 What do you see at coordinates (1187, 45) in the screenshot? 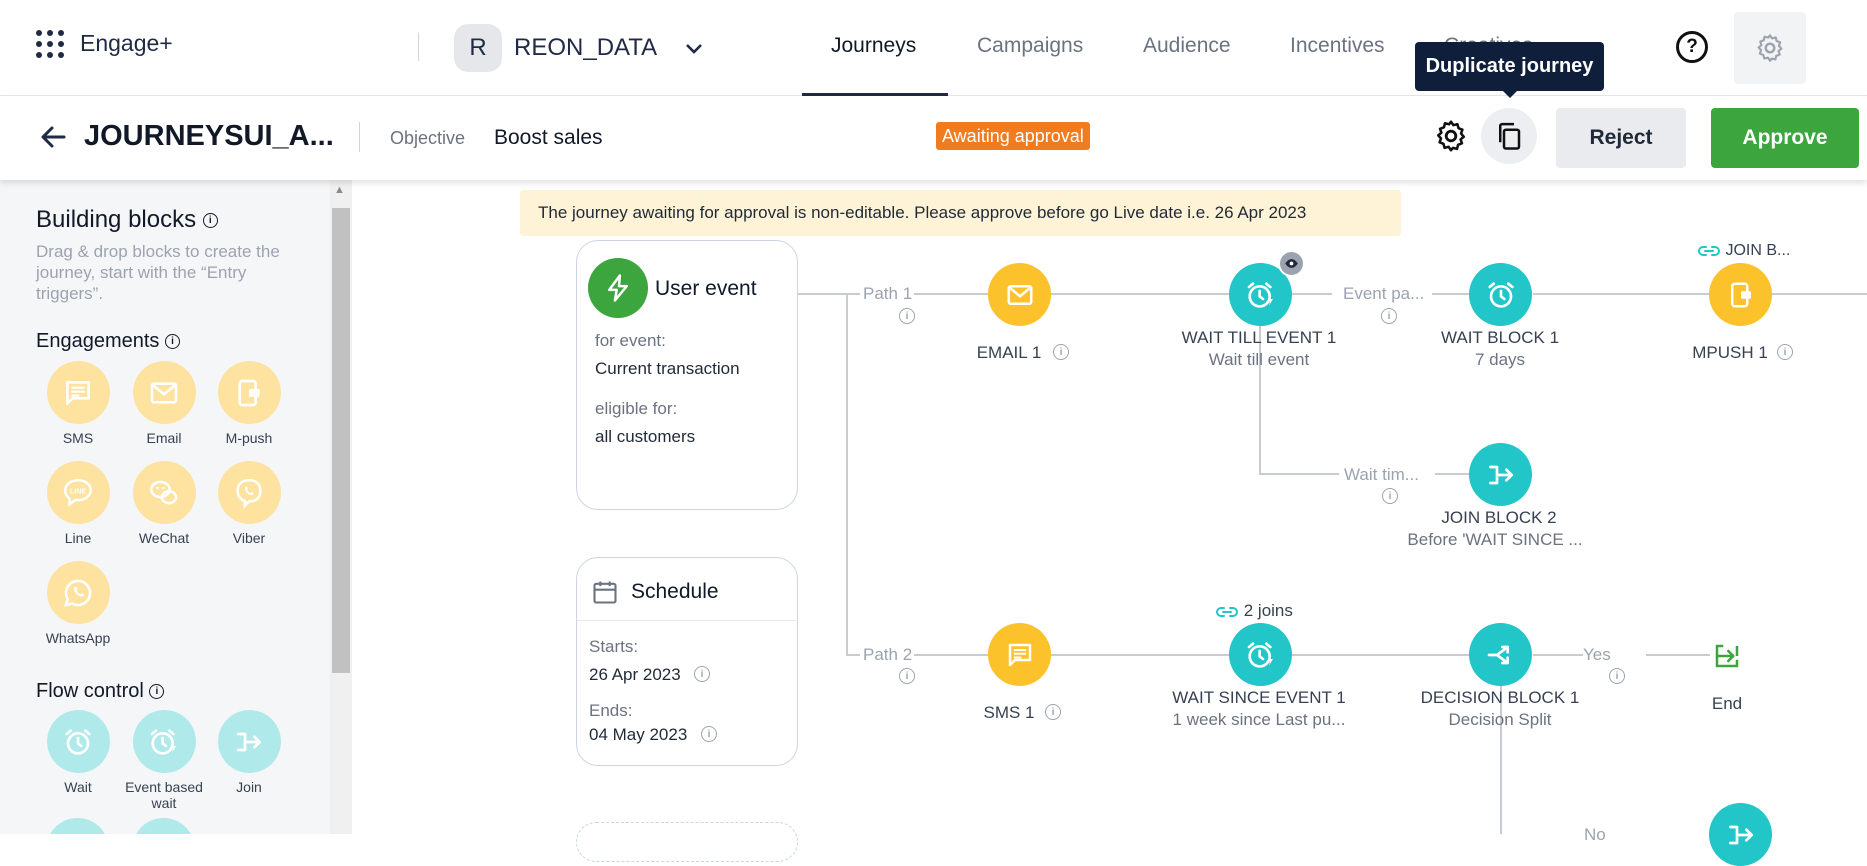
I see `tab-audience: Audience` at bounding box center [1187, 45].